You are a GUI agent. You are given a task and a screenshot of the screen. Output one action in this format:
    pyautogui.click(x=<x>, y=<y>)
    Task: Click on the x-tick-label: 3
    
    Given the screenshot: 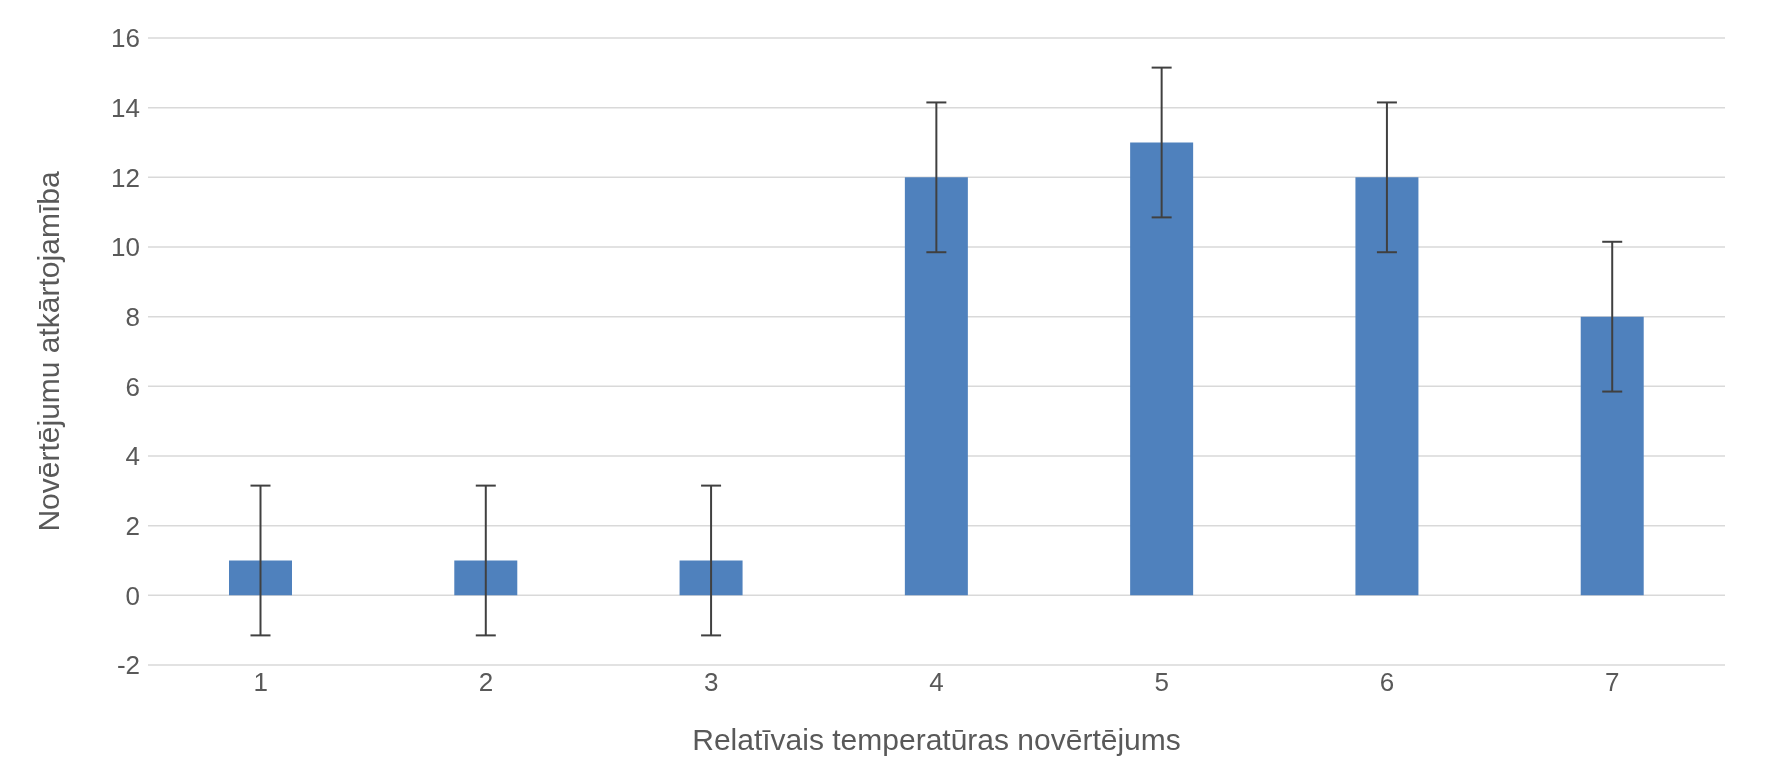 What is the action you would take?
    pyautogui.click(x=711, y=682)
    